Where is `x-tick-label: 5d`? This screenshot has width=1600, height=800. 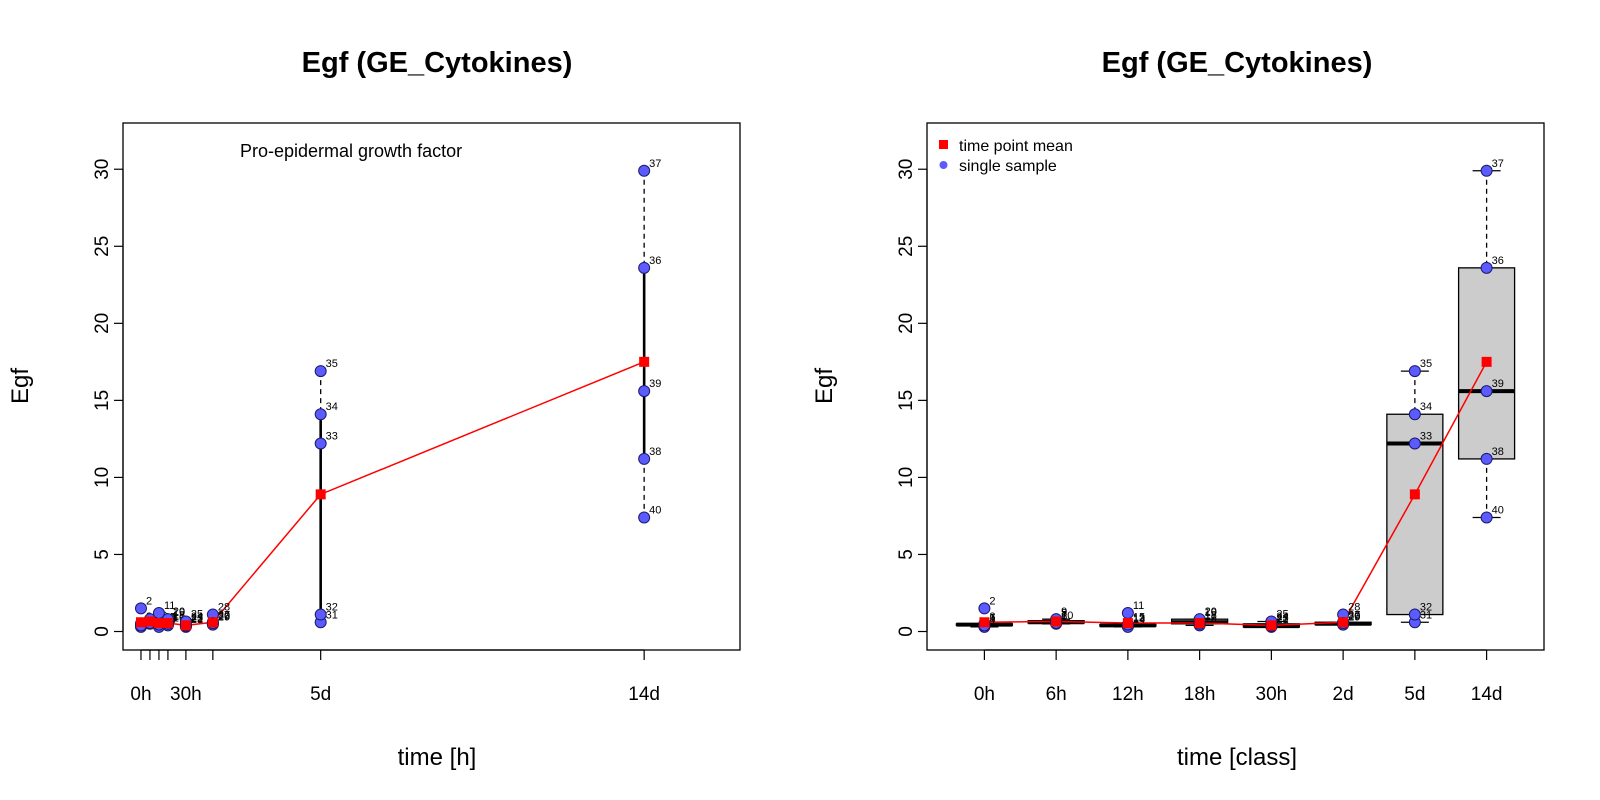 x-tick-label: 5d is located at coordinates (1414, 694).